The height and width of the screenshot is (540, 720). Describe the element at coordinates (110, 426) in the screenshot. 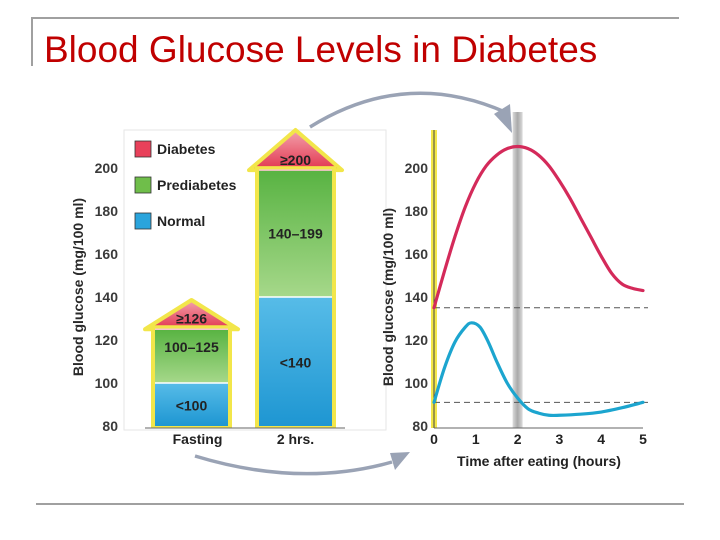

I see `y-tick-label-left: 80` at that location.